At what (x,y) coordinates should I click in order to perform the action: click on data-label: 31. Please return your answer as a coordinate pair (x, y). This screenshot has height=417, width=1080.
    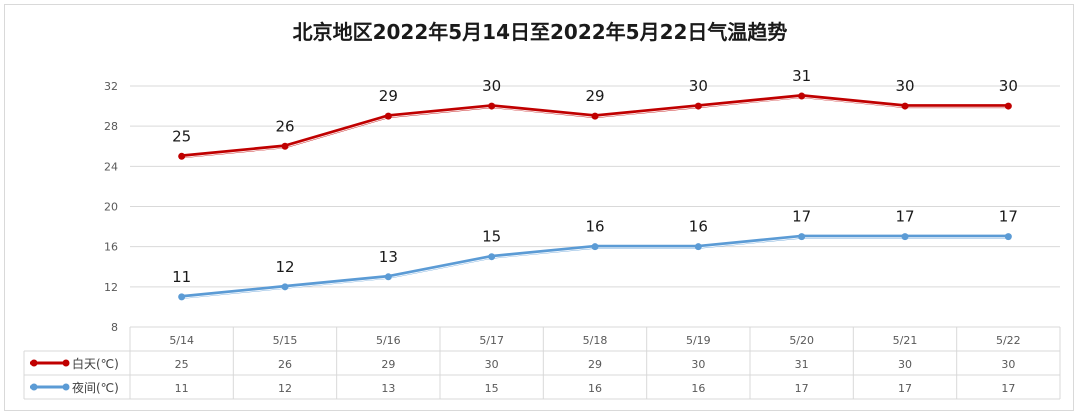
    Looking at the image, I should click on (801, 76).